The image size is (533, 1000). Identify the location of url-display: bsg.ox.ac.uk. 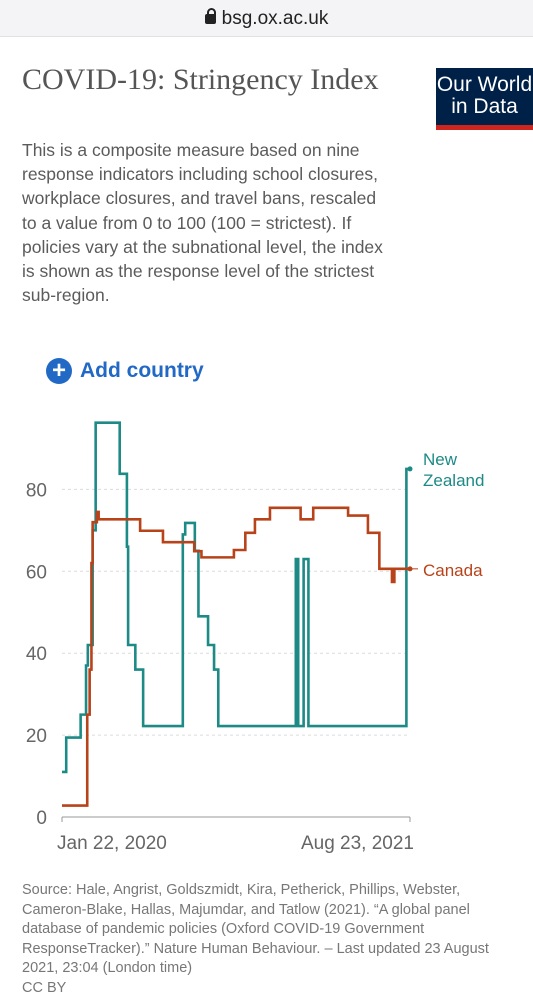
(266, 19).